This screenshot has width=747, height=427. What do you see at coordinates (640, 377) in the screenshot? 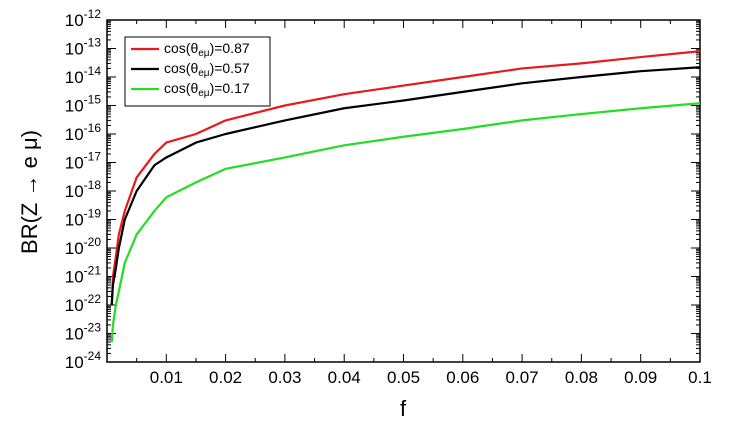
I see `x-tick-label: 0.09` at bounding box center [640, 377].